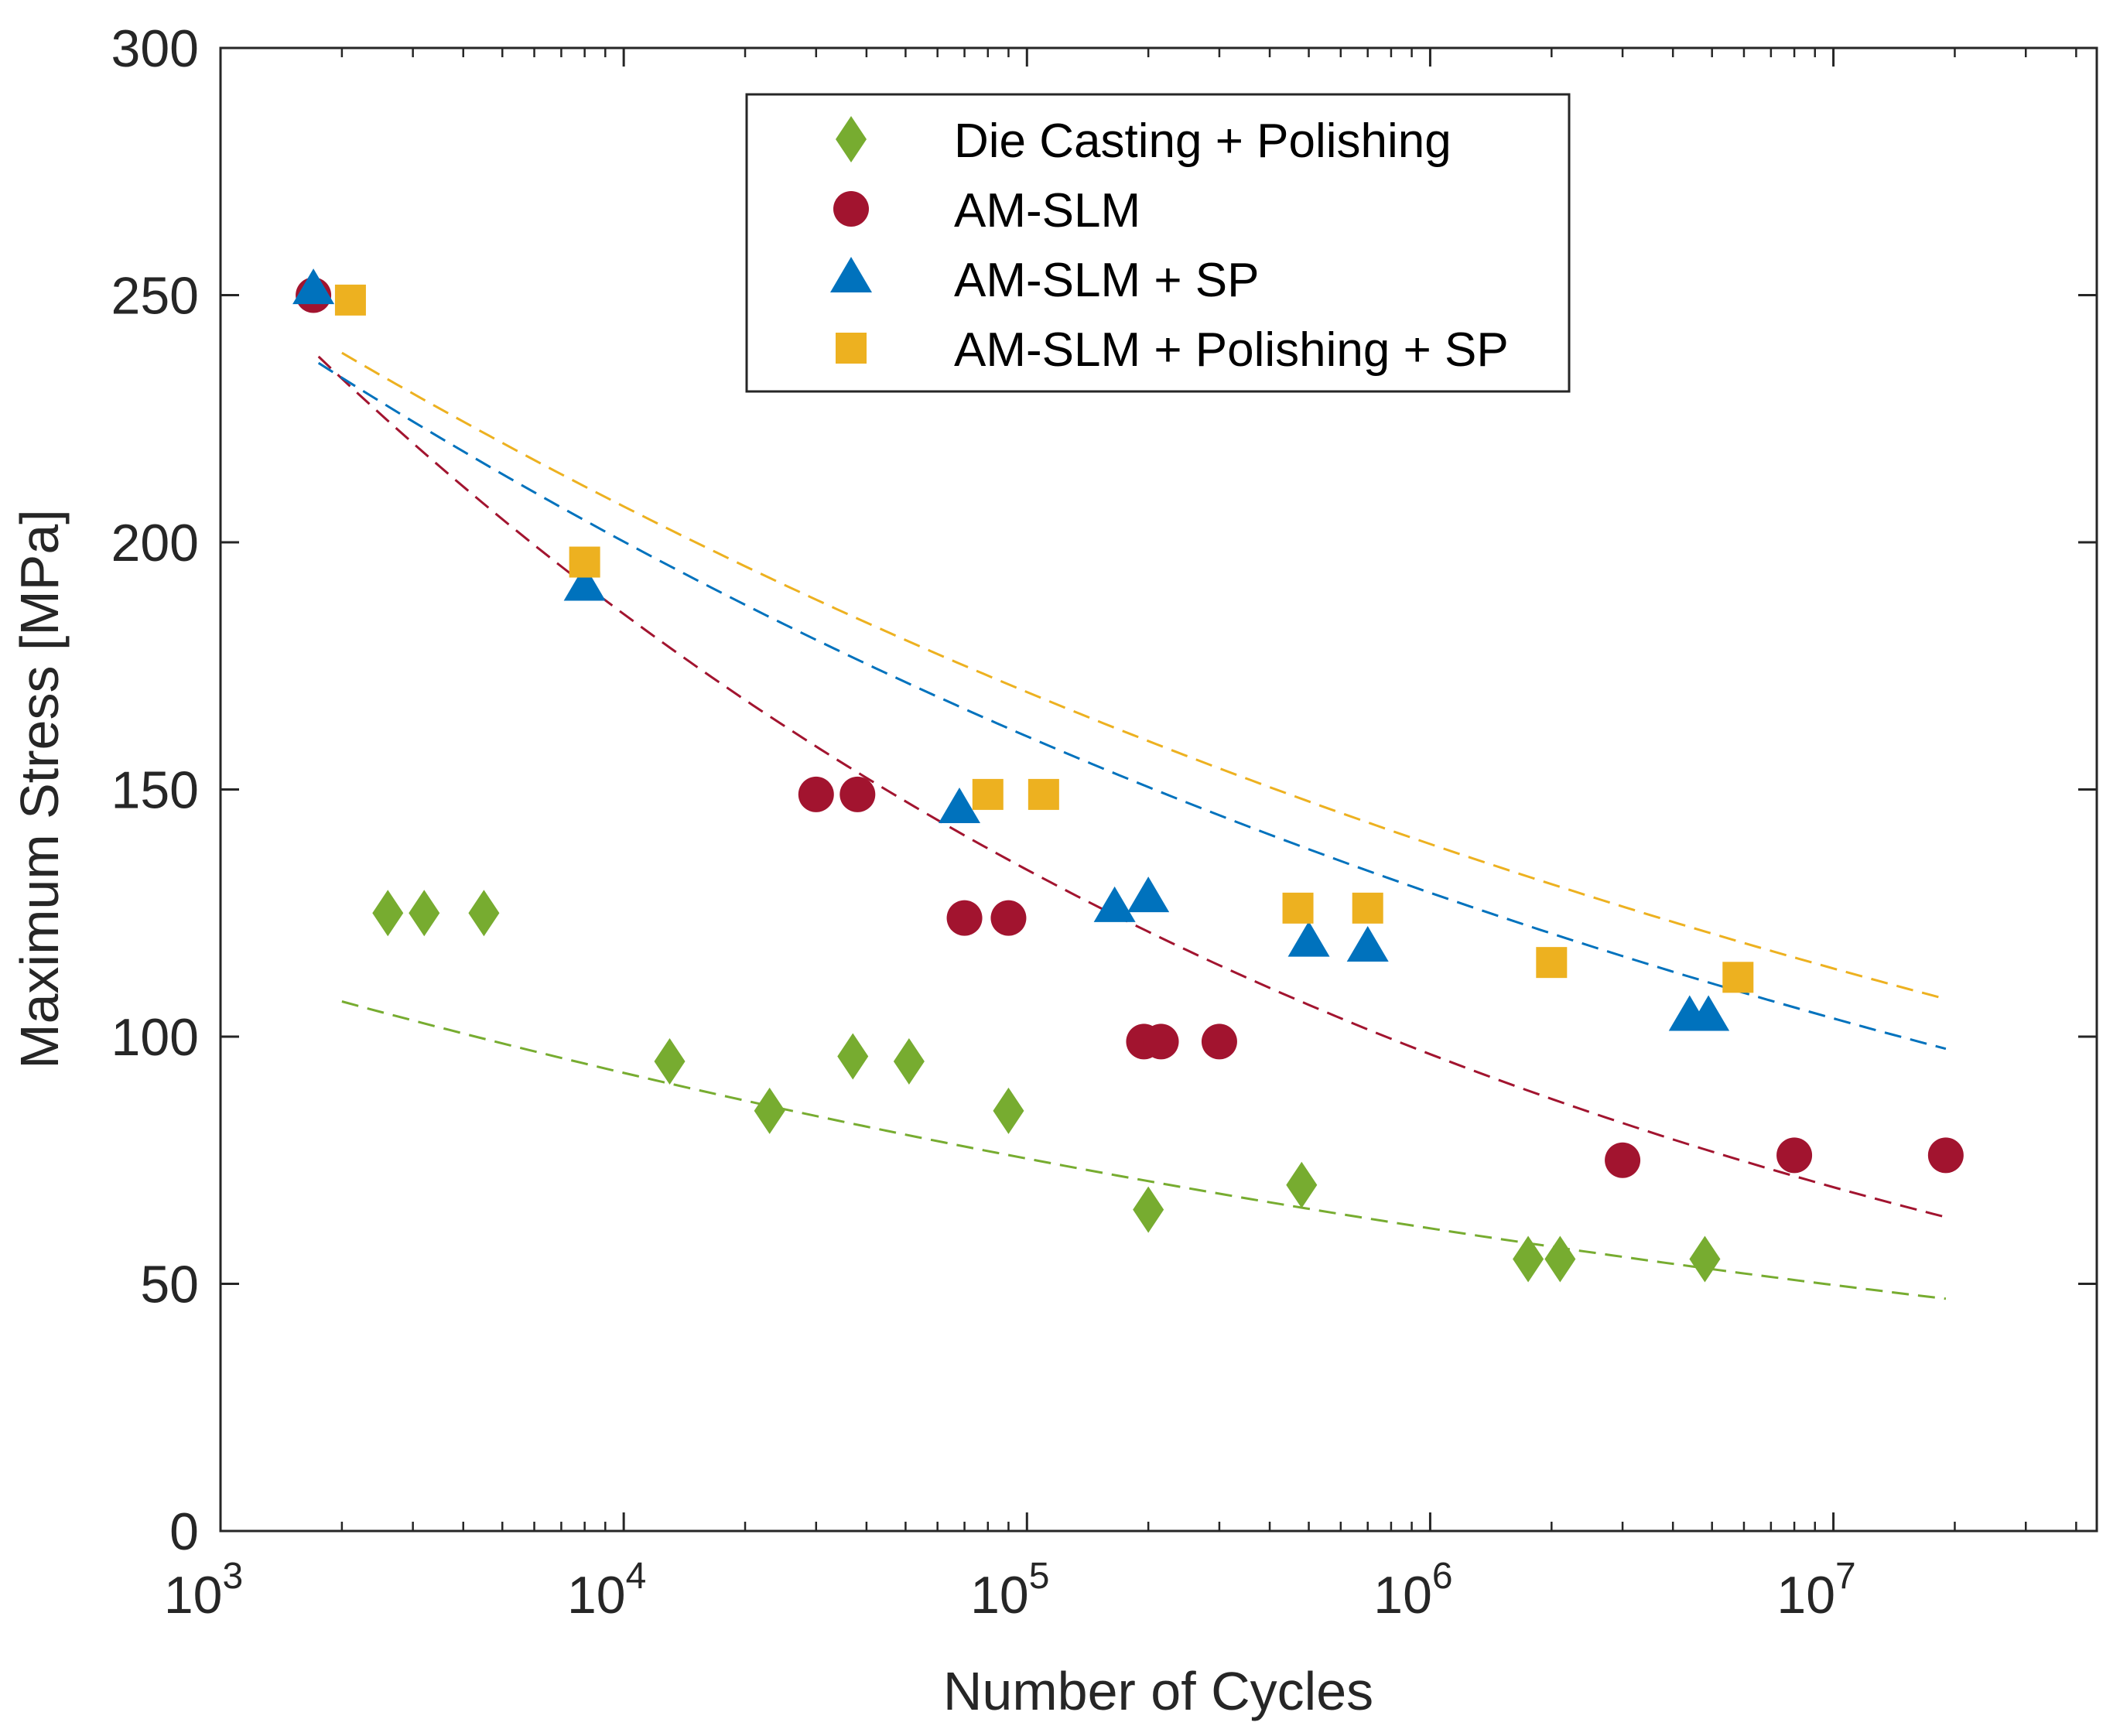 The height and width of the screenshot is (1736, 2120). What do you see at coordinates (852, 348) in the screenshot?
I see `legend-marker-square` at bounding box center [852, 348].